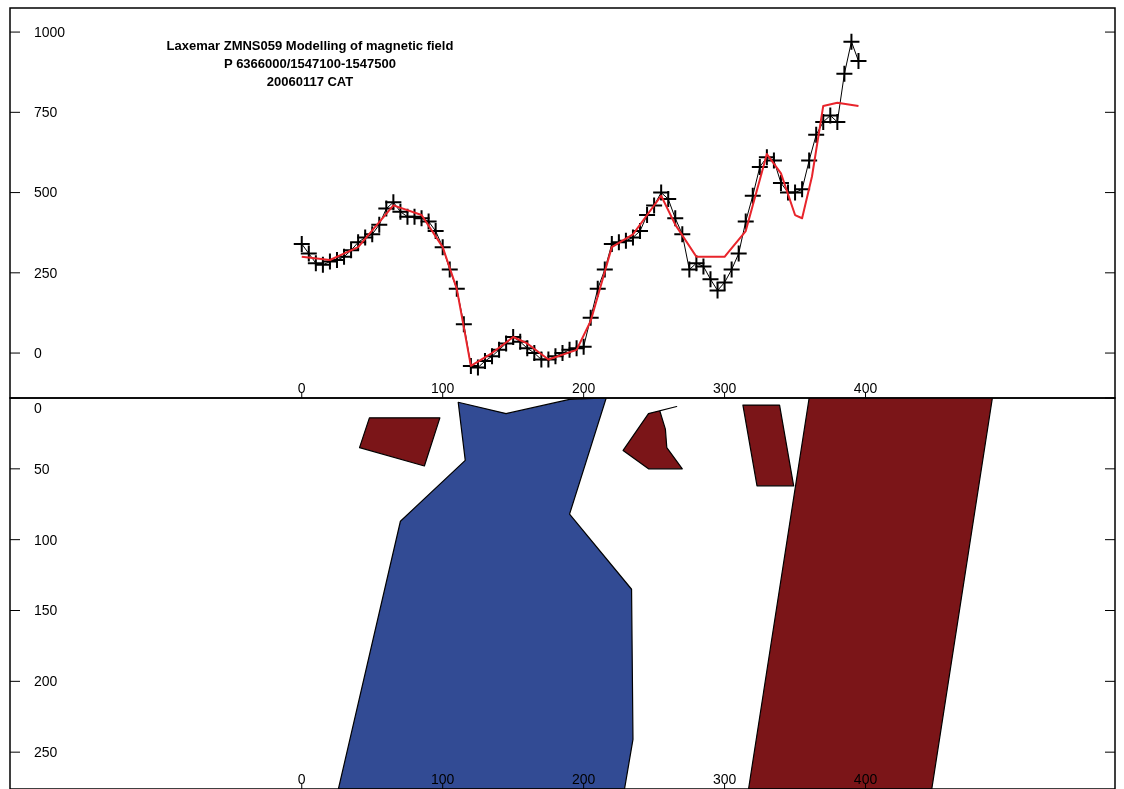  Describe the element at coordinates (42, 468) in the screenshot. I see `y-tick-label: 50` at that location.